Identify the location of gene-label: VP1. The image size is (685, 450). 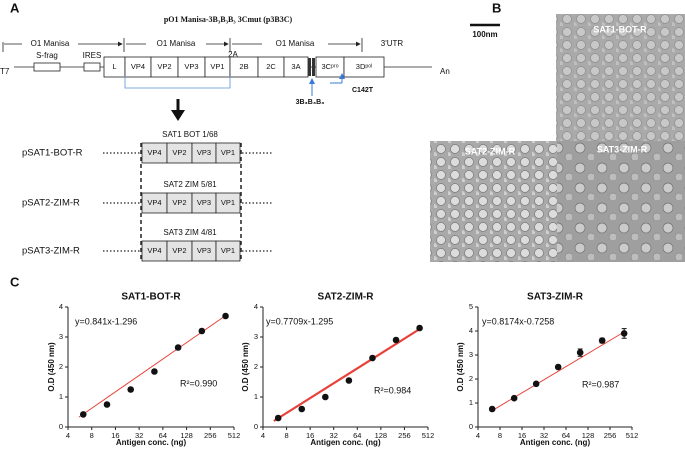
(217, 66).